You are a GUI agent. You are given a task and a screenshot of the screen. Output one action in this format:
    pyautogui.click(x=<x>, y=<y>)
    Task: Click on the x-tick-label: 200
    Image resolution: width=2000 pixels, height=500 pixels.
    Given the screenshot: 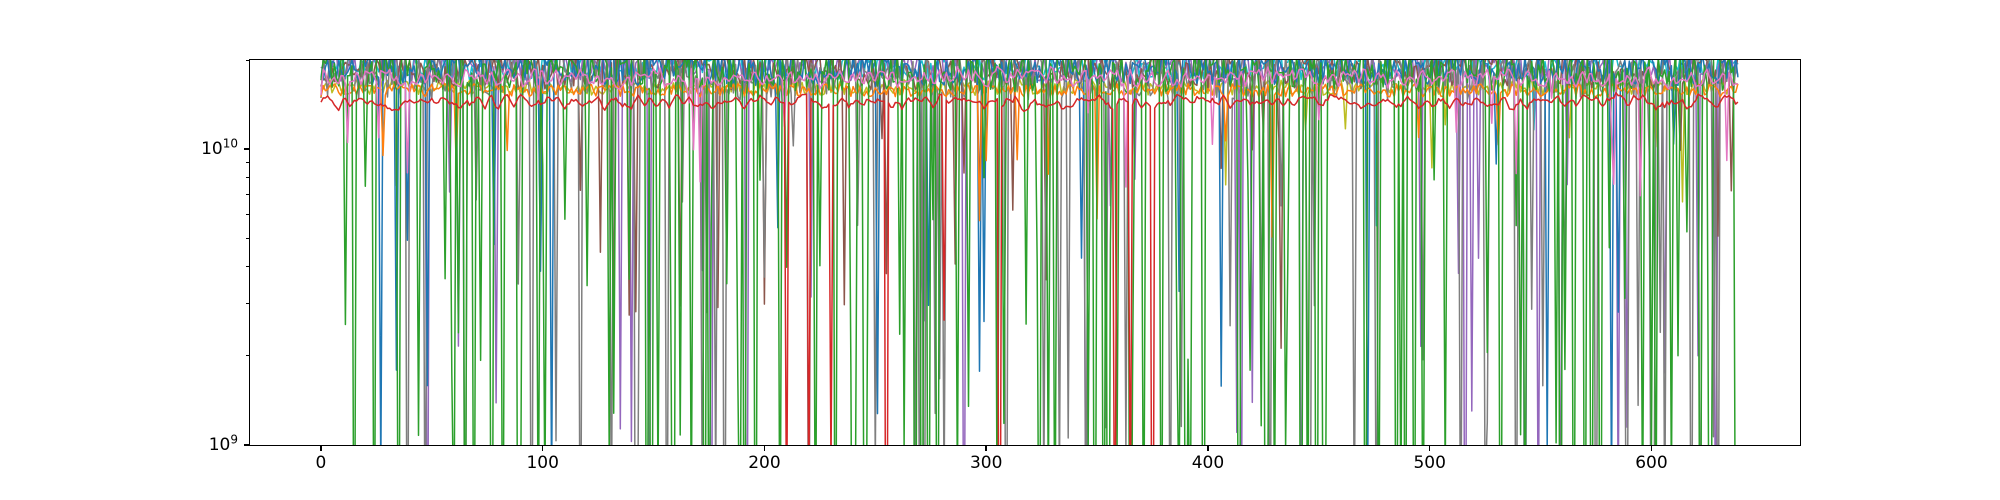 What is the action you would take?
    pyautogui.click(x=764, y=463)
    